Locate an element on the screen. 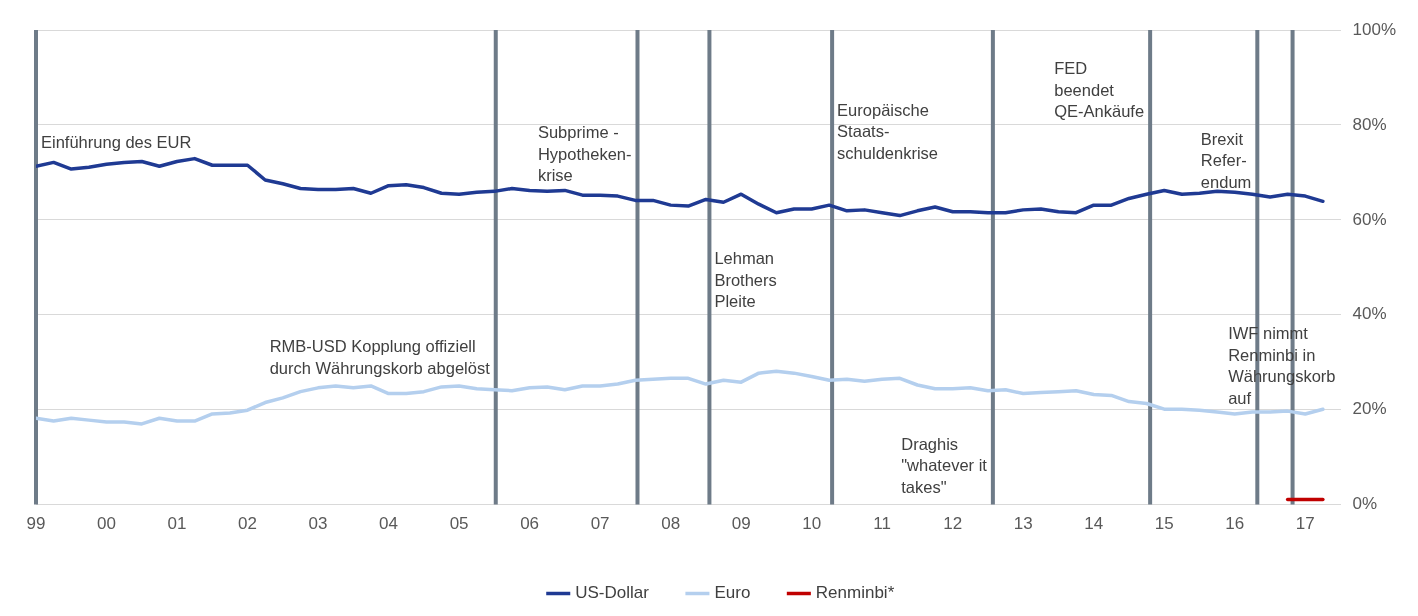  x-tick-label: 17 is located at coordinates (1305, 524).